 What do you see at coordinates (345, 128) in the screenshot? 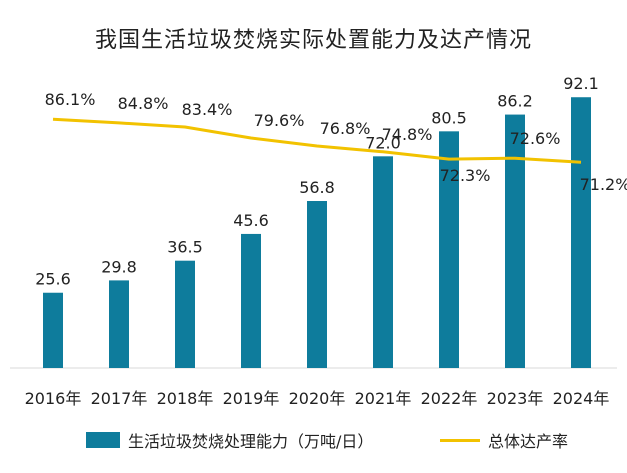
I see `rate-point-label: 76.8%` at bounding box center [345, 128].